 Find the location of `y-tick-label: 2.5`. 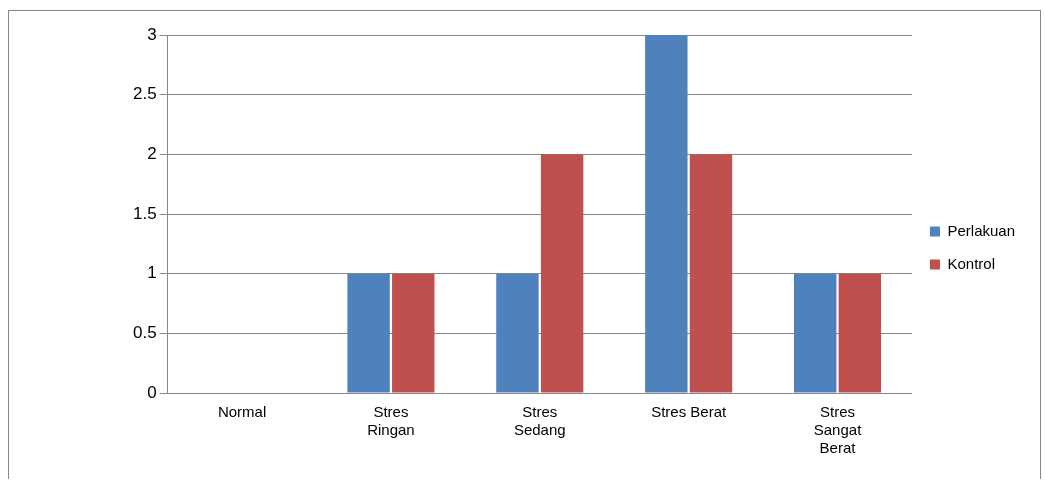

y-tick-label: 2.5 is located at coordinates (144, 94).